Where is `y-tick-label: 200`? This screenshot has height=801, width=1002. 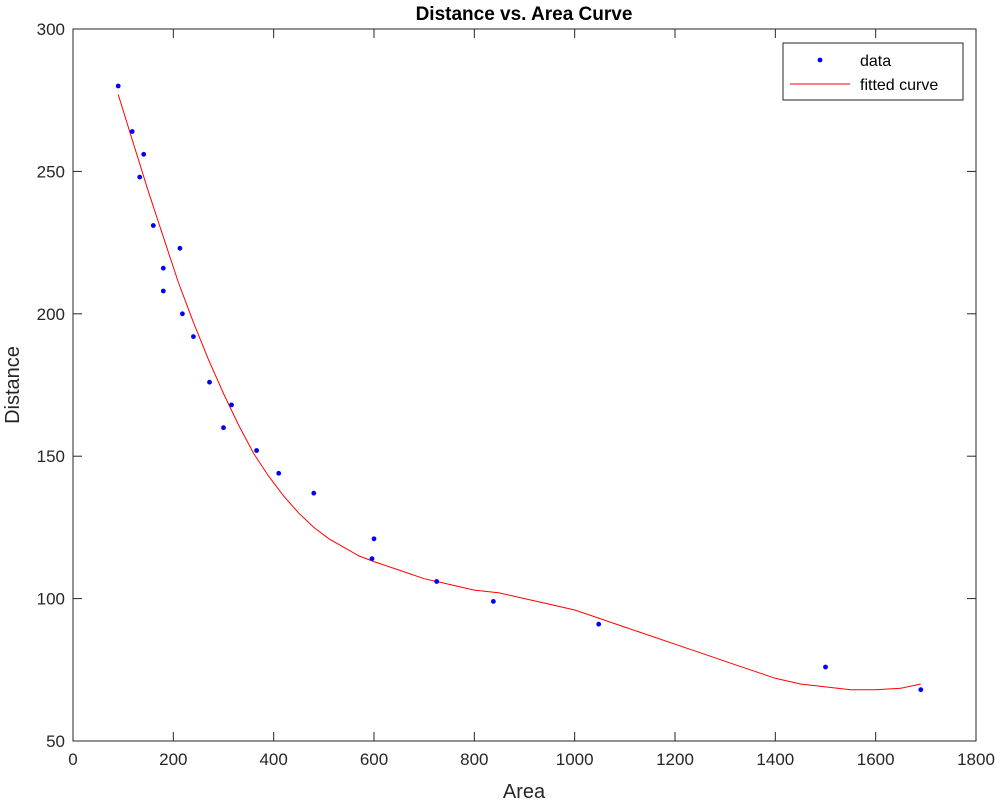 y-tick-label: 200 is located at coordinates (51, 314).